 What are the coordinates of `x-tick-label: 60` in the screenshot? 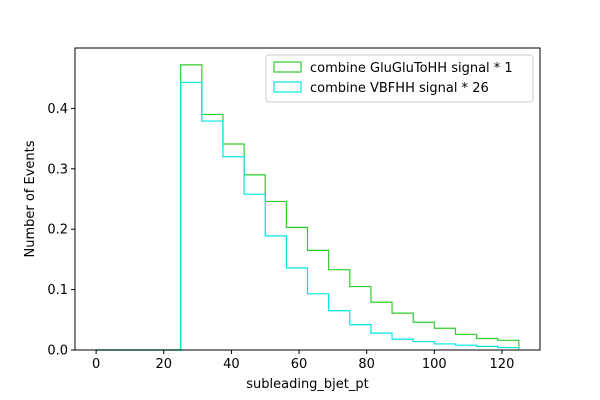 It's located at (299, 364).